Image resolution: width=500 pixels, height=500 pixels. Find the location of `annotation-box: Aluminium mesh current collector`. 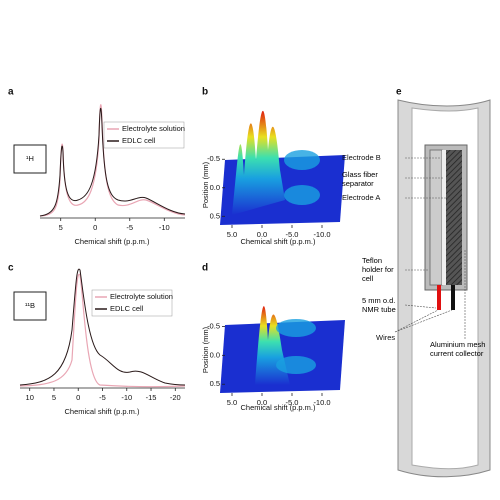

annotation-box: Aluminium mesh current collector is located at coordinates (458, 349).